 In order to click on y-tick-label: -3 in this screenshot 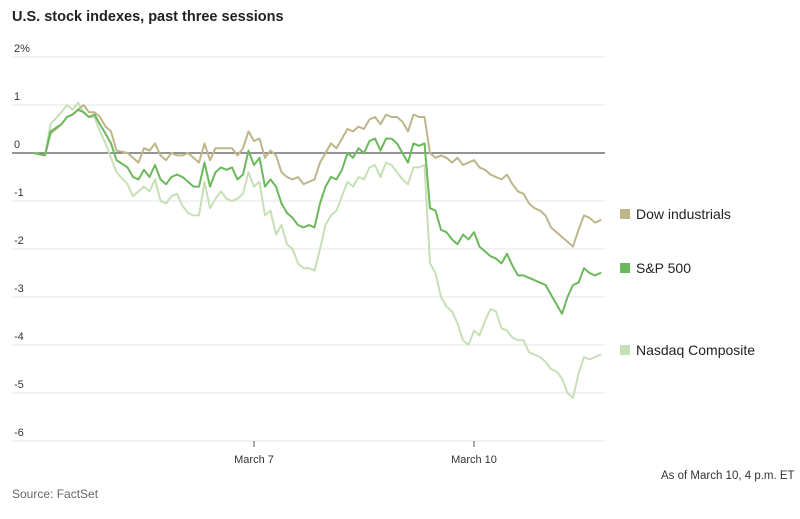, I will do `click(19, 289)`.